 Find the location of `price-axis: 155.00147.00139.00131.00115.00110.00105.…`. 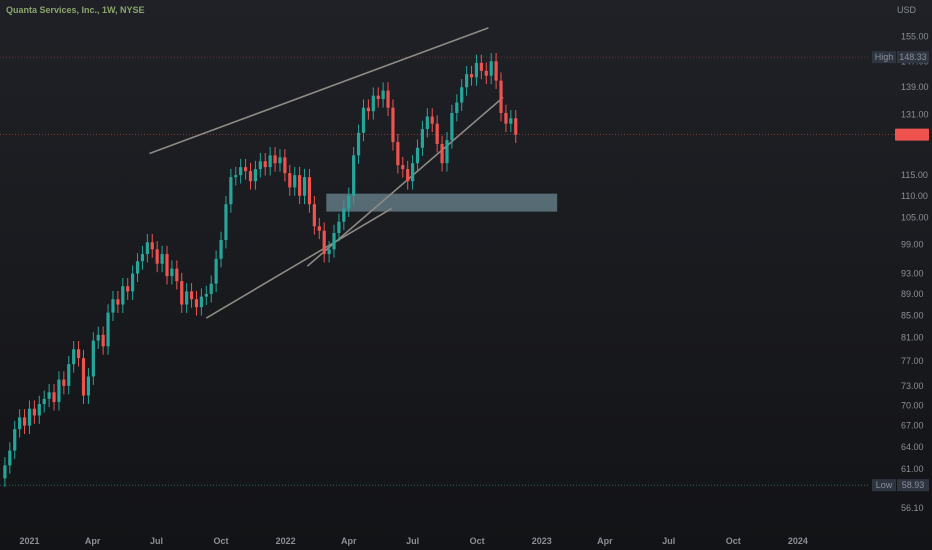

price-axis: 155.00147.00139.00131.00115.00110.00105.… is located at coordinates (900, 272).